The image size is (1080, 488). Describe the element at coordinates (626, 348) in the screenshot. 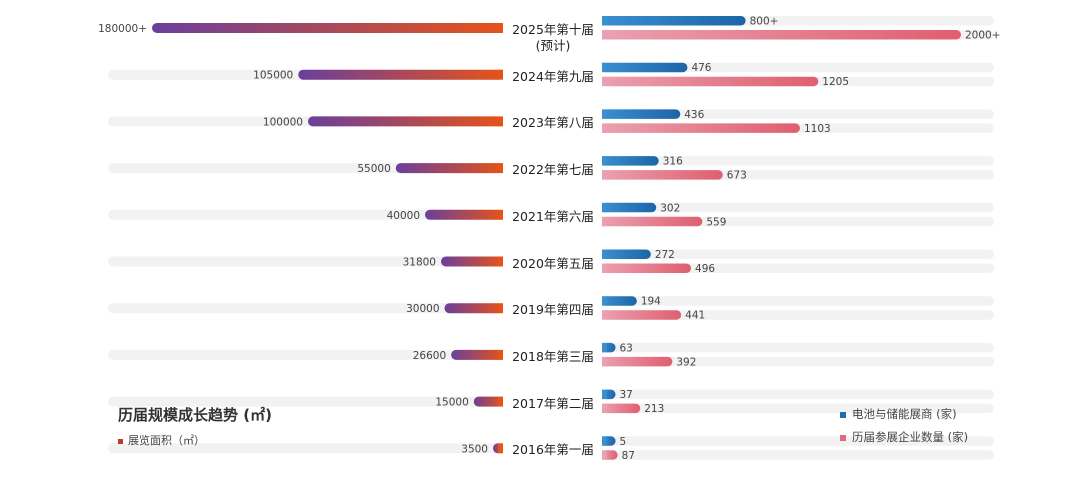

I see `battery-value-label: 63` at that location.